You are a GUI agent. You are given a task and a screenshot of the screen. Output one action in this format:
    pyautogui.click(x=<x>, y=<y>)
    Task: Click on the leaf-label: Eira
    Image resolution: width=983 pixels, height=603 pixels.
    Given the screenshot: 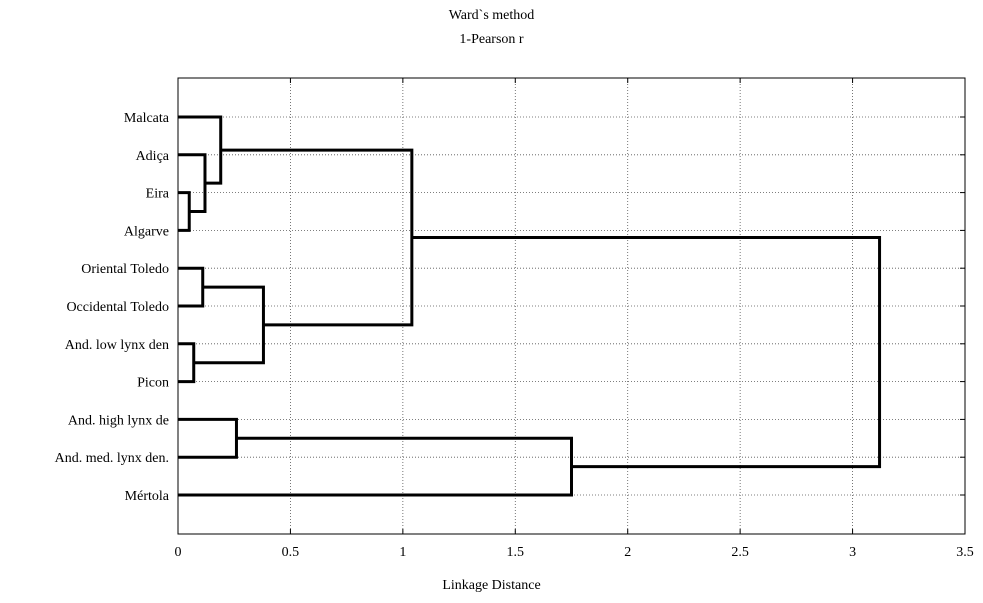 What is the action you would take?
    pyautogui.click(x=158, y=194)
    